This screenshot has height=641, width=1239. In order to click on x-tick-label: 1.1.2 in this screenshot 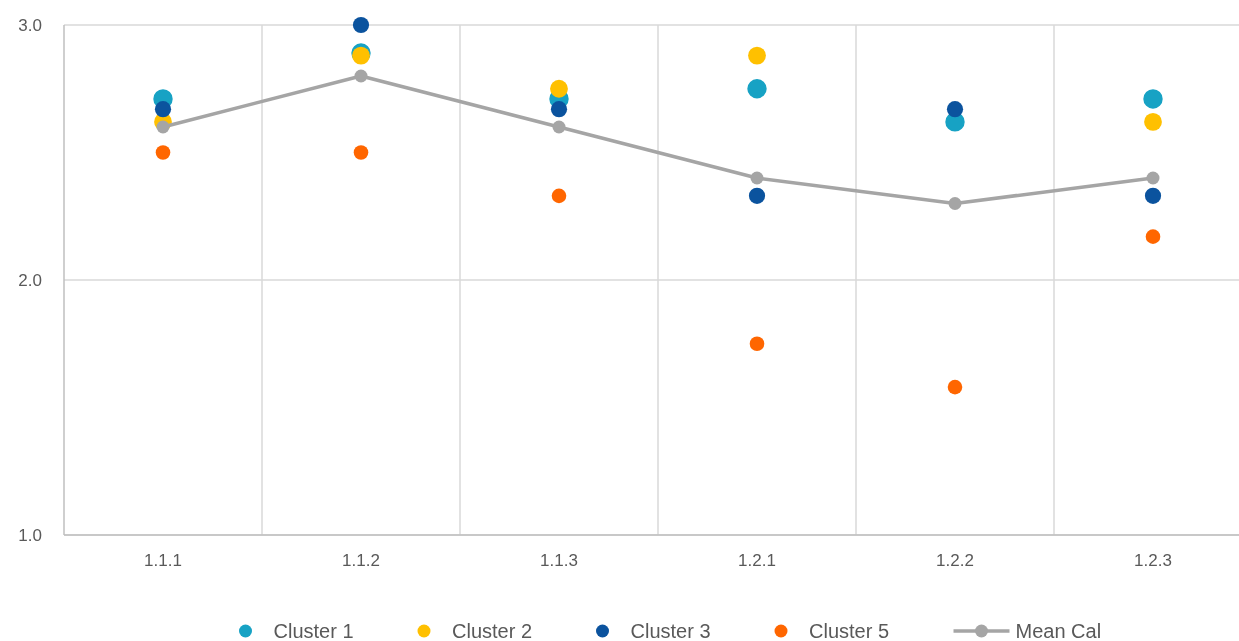, I will do `click(361, 560)`.